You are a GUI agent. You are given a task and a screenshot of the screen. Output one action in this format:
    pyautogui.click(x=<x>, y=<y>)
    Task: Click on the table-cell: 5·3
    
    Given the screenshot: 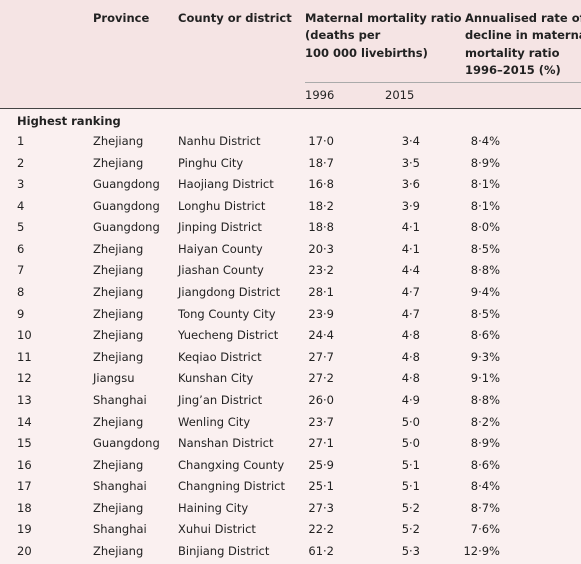 What is the action you would take?
    pyautogui.click(x=410, y=551)
    